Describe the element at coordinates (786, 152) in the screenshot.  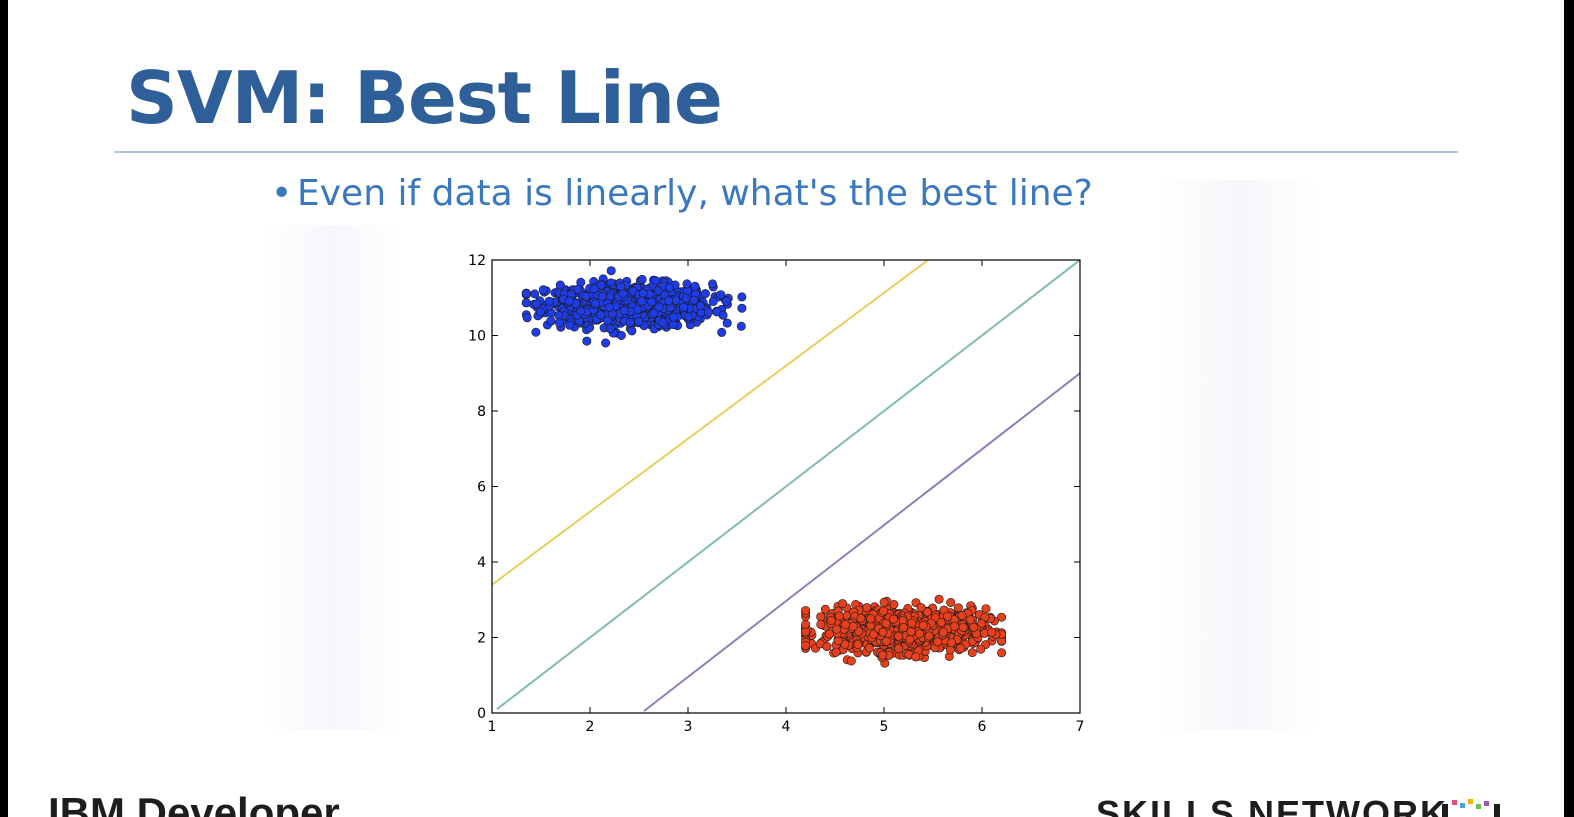
I see `title-divider` at that location.